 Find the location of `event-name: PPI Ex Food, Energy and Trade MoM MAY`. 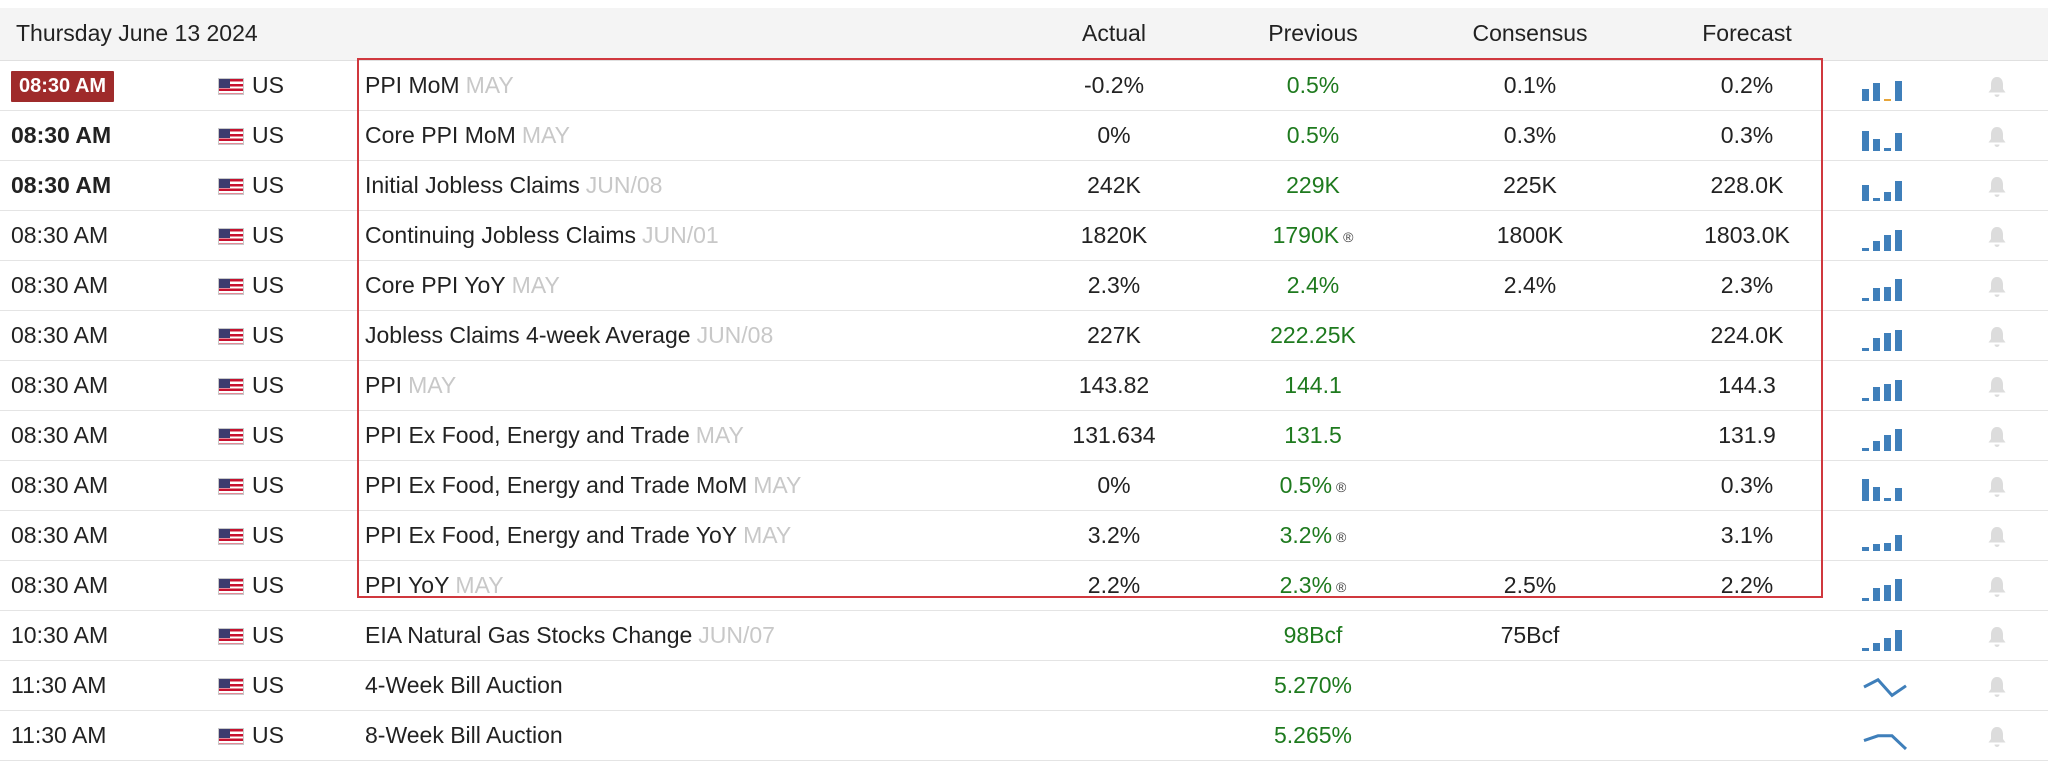

event-name: PPI Ex Food, Energy and Trade MoM MAY is located at coordinates (583, 485).